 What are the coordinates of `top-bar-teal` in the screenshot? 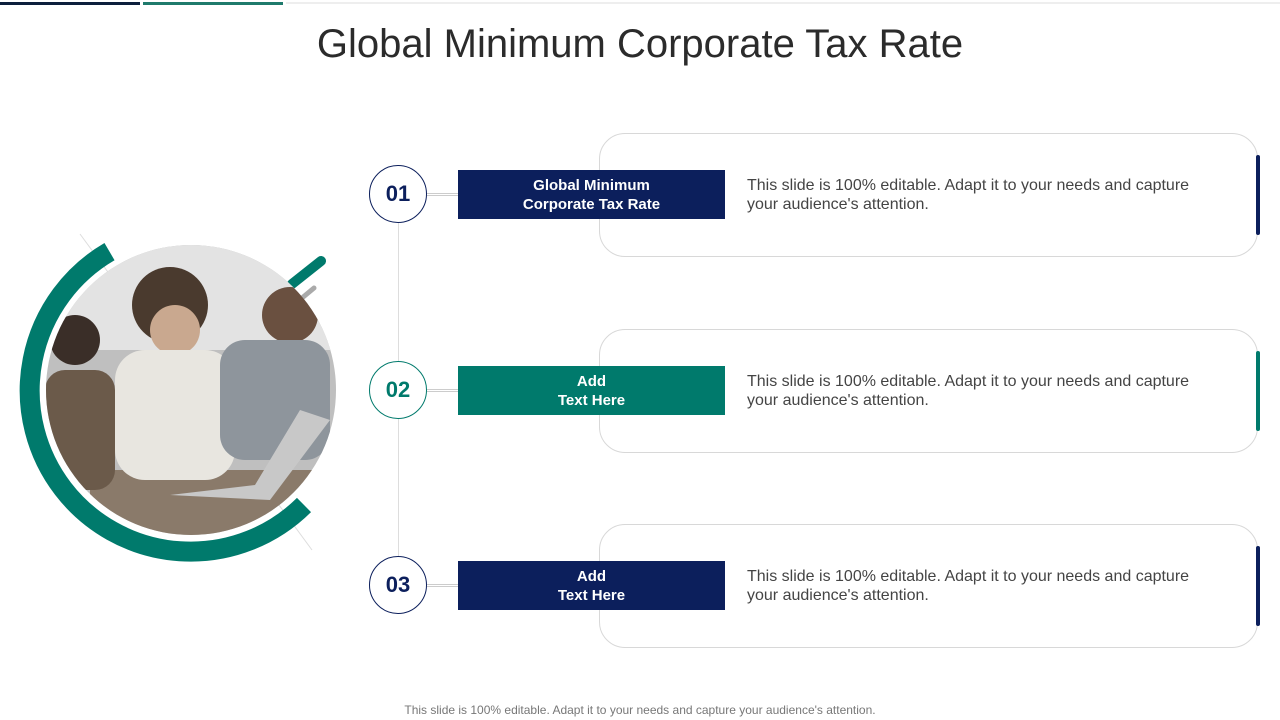 It's located at (213, 3).